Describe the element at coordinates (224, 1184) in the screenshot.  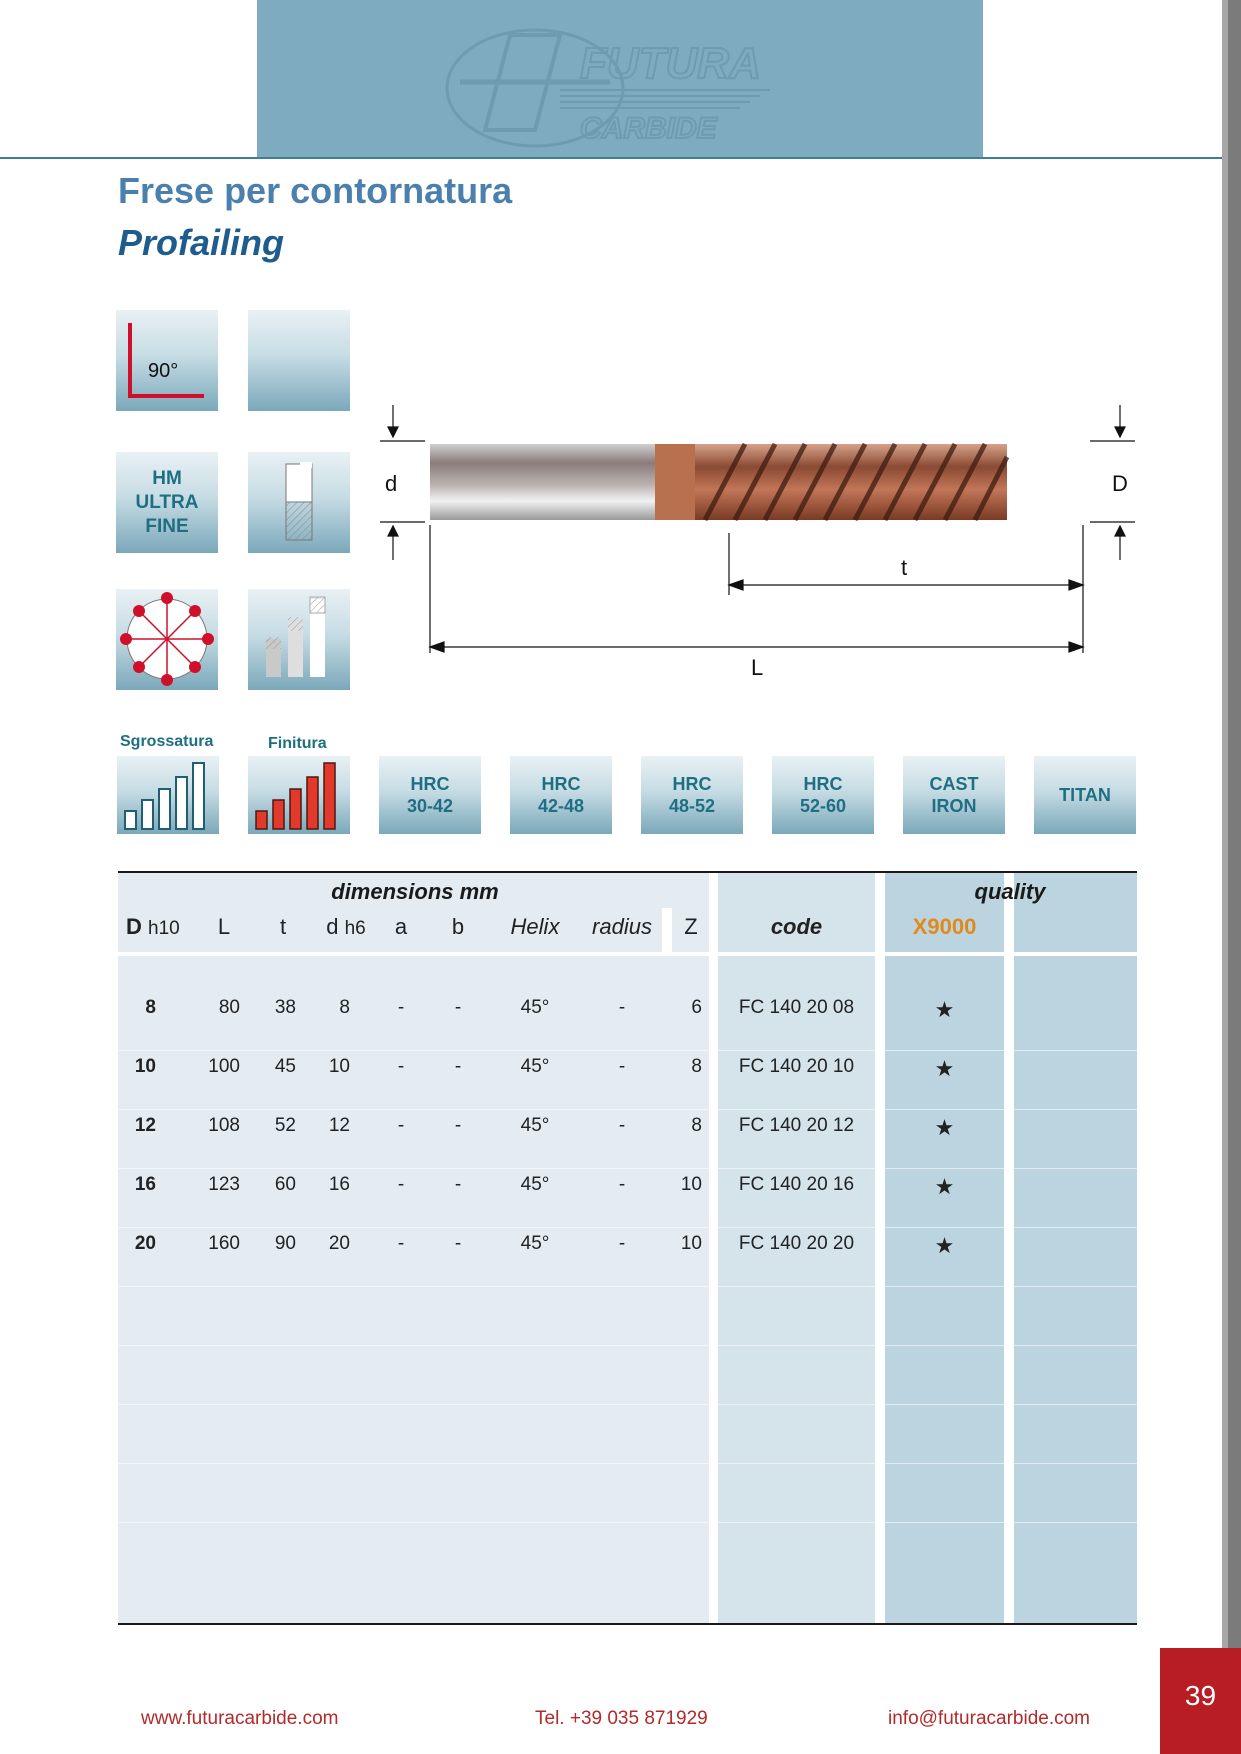
I see `cell-l: 123` at that location.